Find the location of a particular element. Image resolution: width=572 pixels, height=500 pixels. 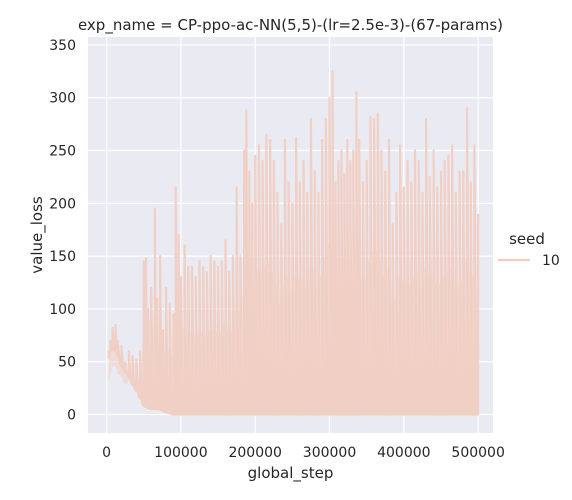

x-tick-labels: 0 100000 200000 300000 400000 500000 is located at coordinates (303, 453).